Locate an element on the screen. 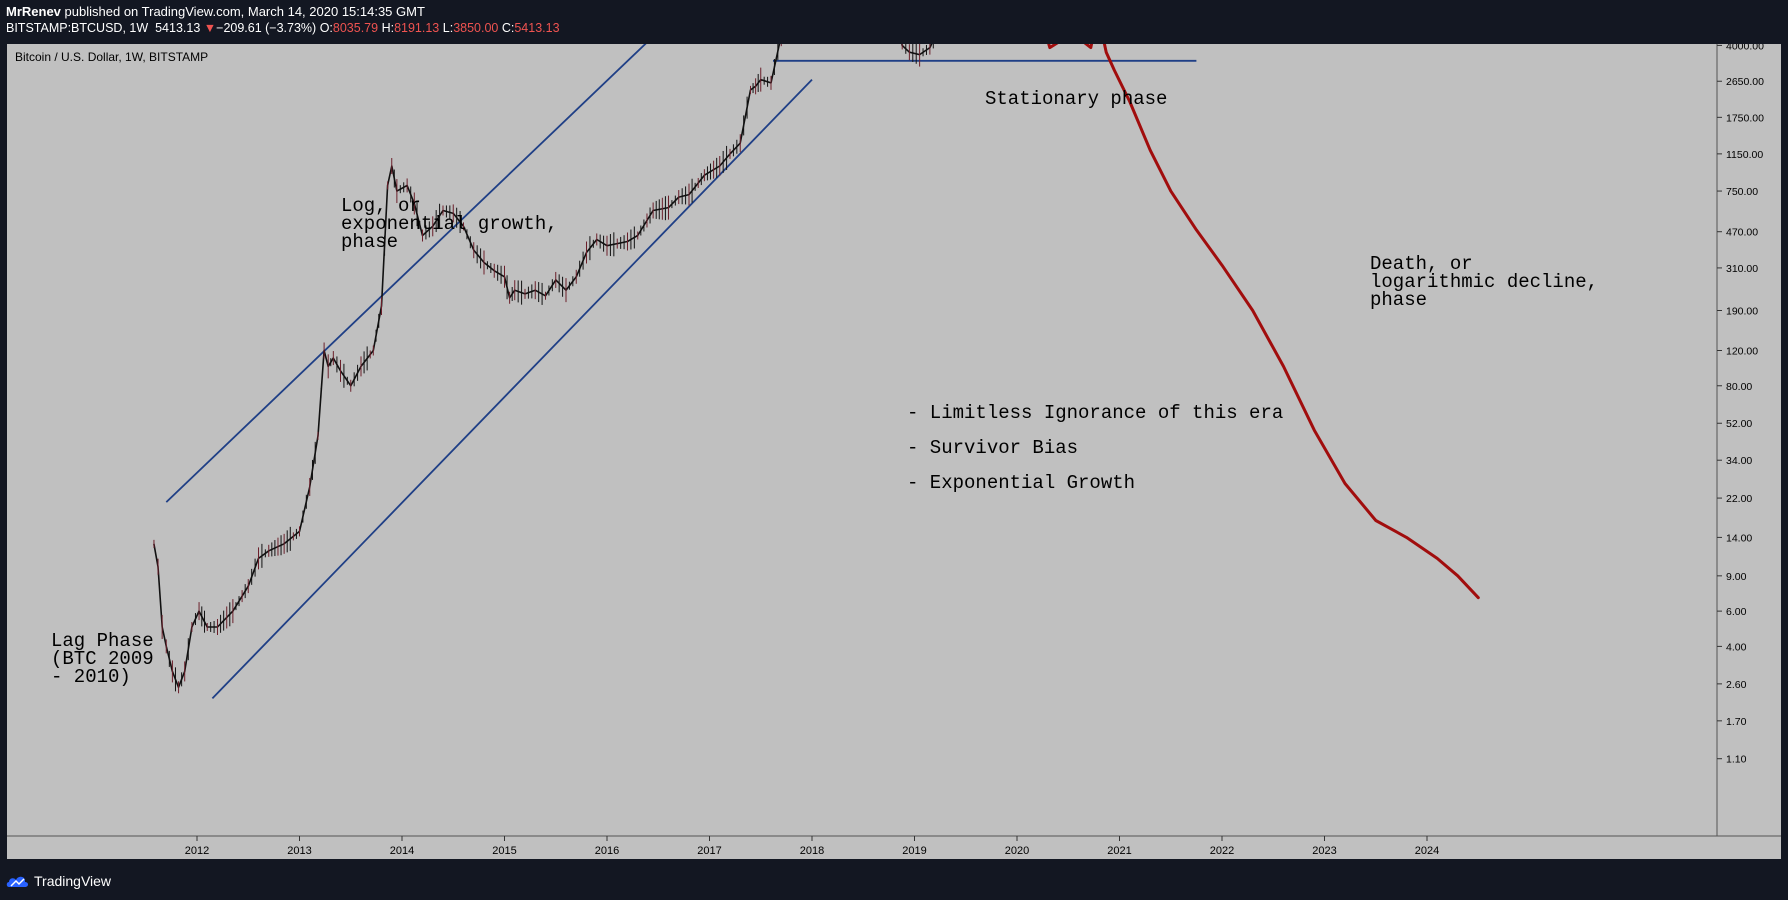 The width and height of the screenshot is (1788, 900). tradingview-logo: TradingView is located at coordinates (58, 881).